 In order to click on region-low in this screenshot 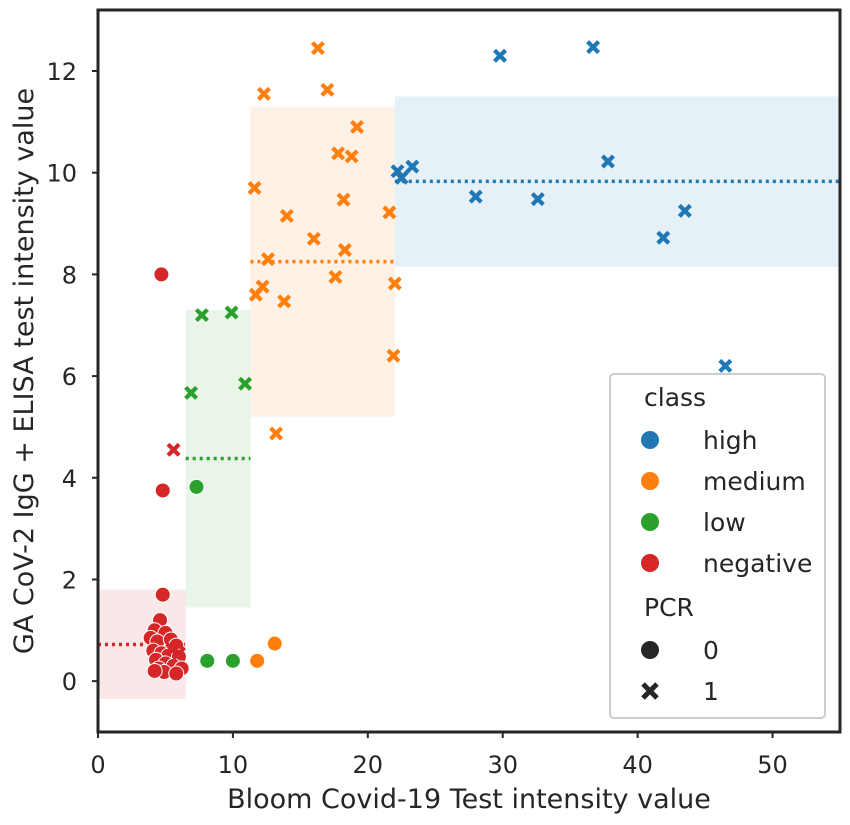, I will do `click(218, 458)`.